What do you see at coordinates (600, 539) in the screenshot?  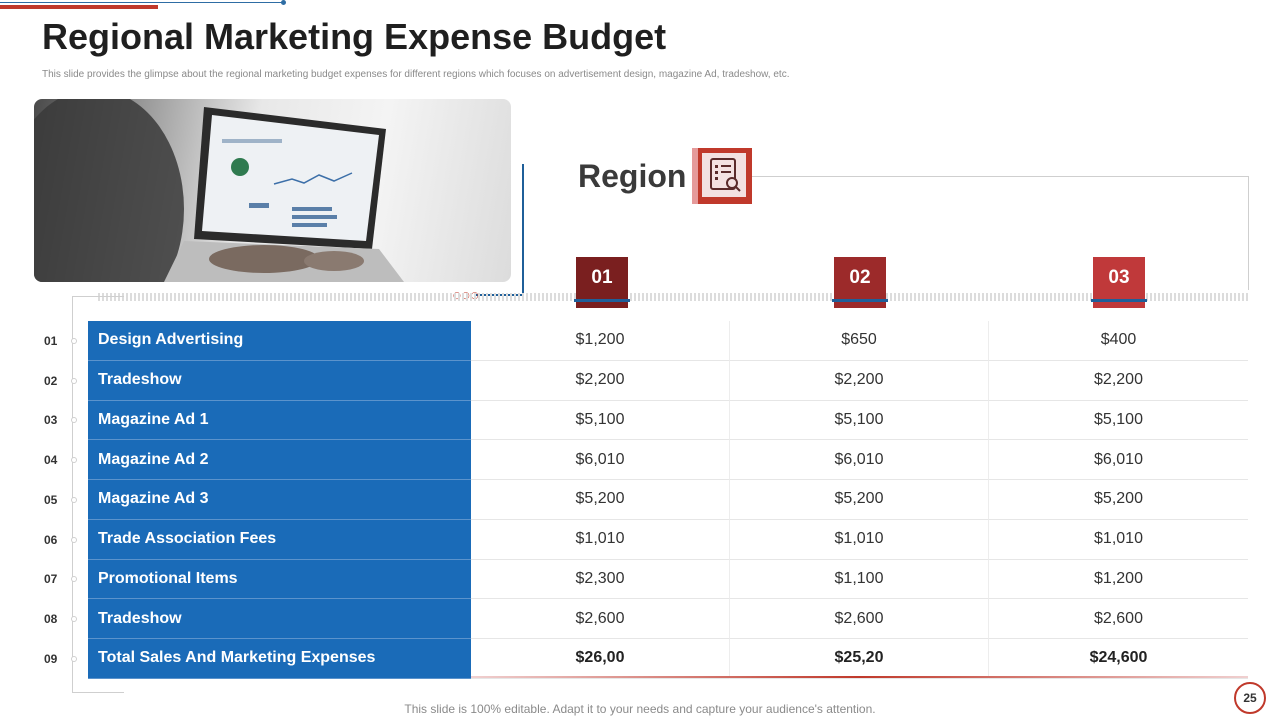 I see `region-01-value: $1,010` at bounding box center [600, 539].